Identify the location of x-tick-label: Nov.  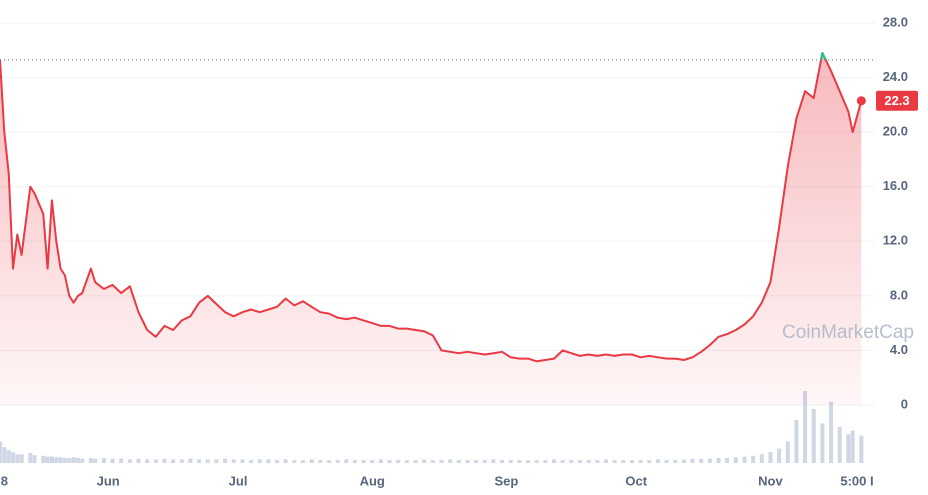
(770, 480).